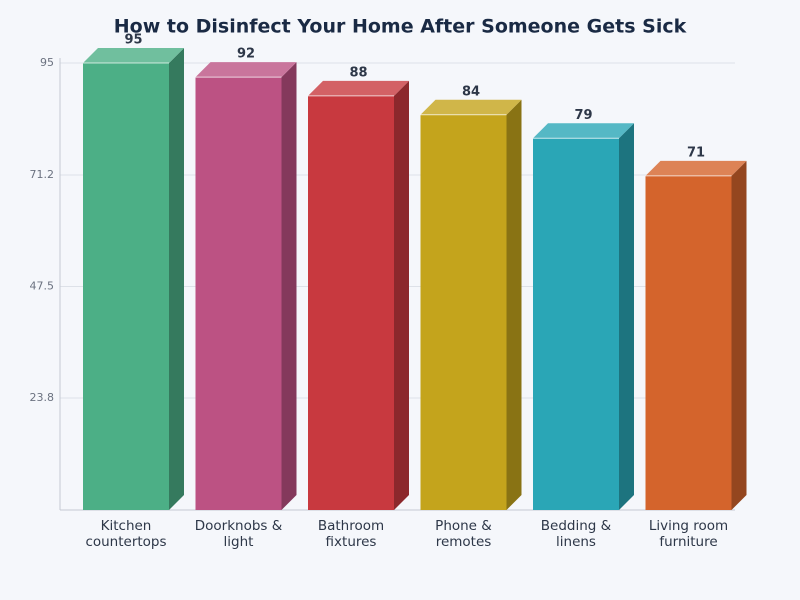  Describe the element at coordinates (583, 115) in the screenshot. I see `value-label: 79` at that location.